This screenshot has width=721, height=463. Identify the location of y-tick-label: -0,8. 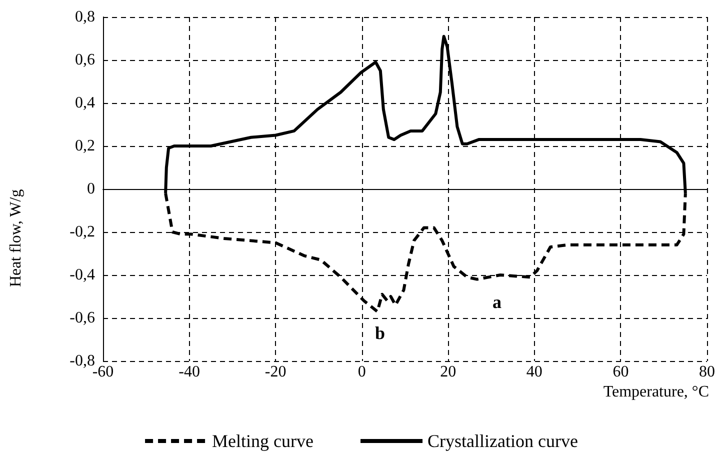
(82, 361).